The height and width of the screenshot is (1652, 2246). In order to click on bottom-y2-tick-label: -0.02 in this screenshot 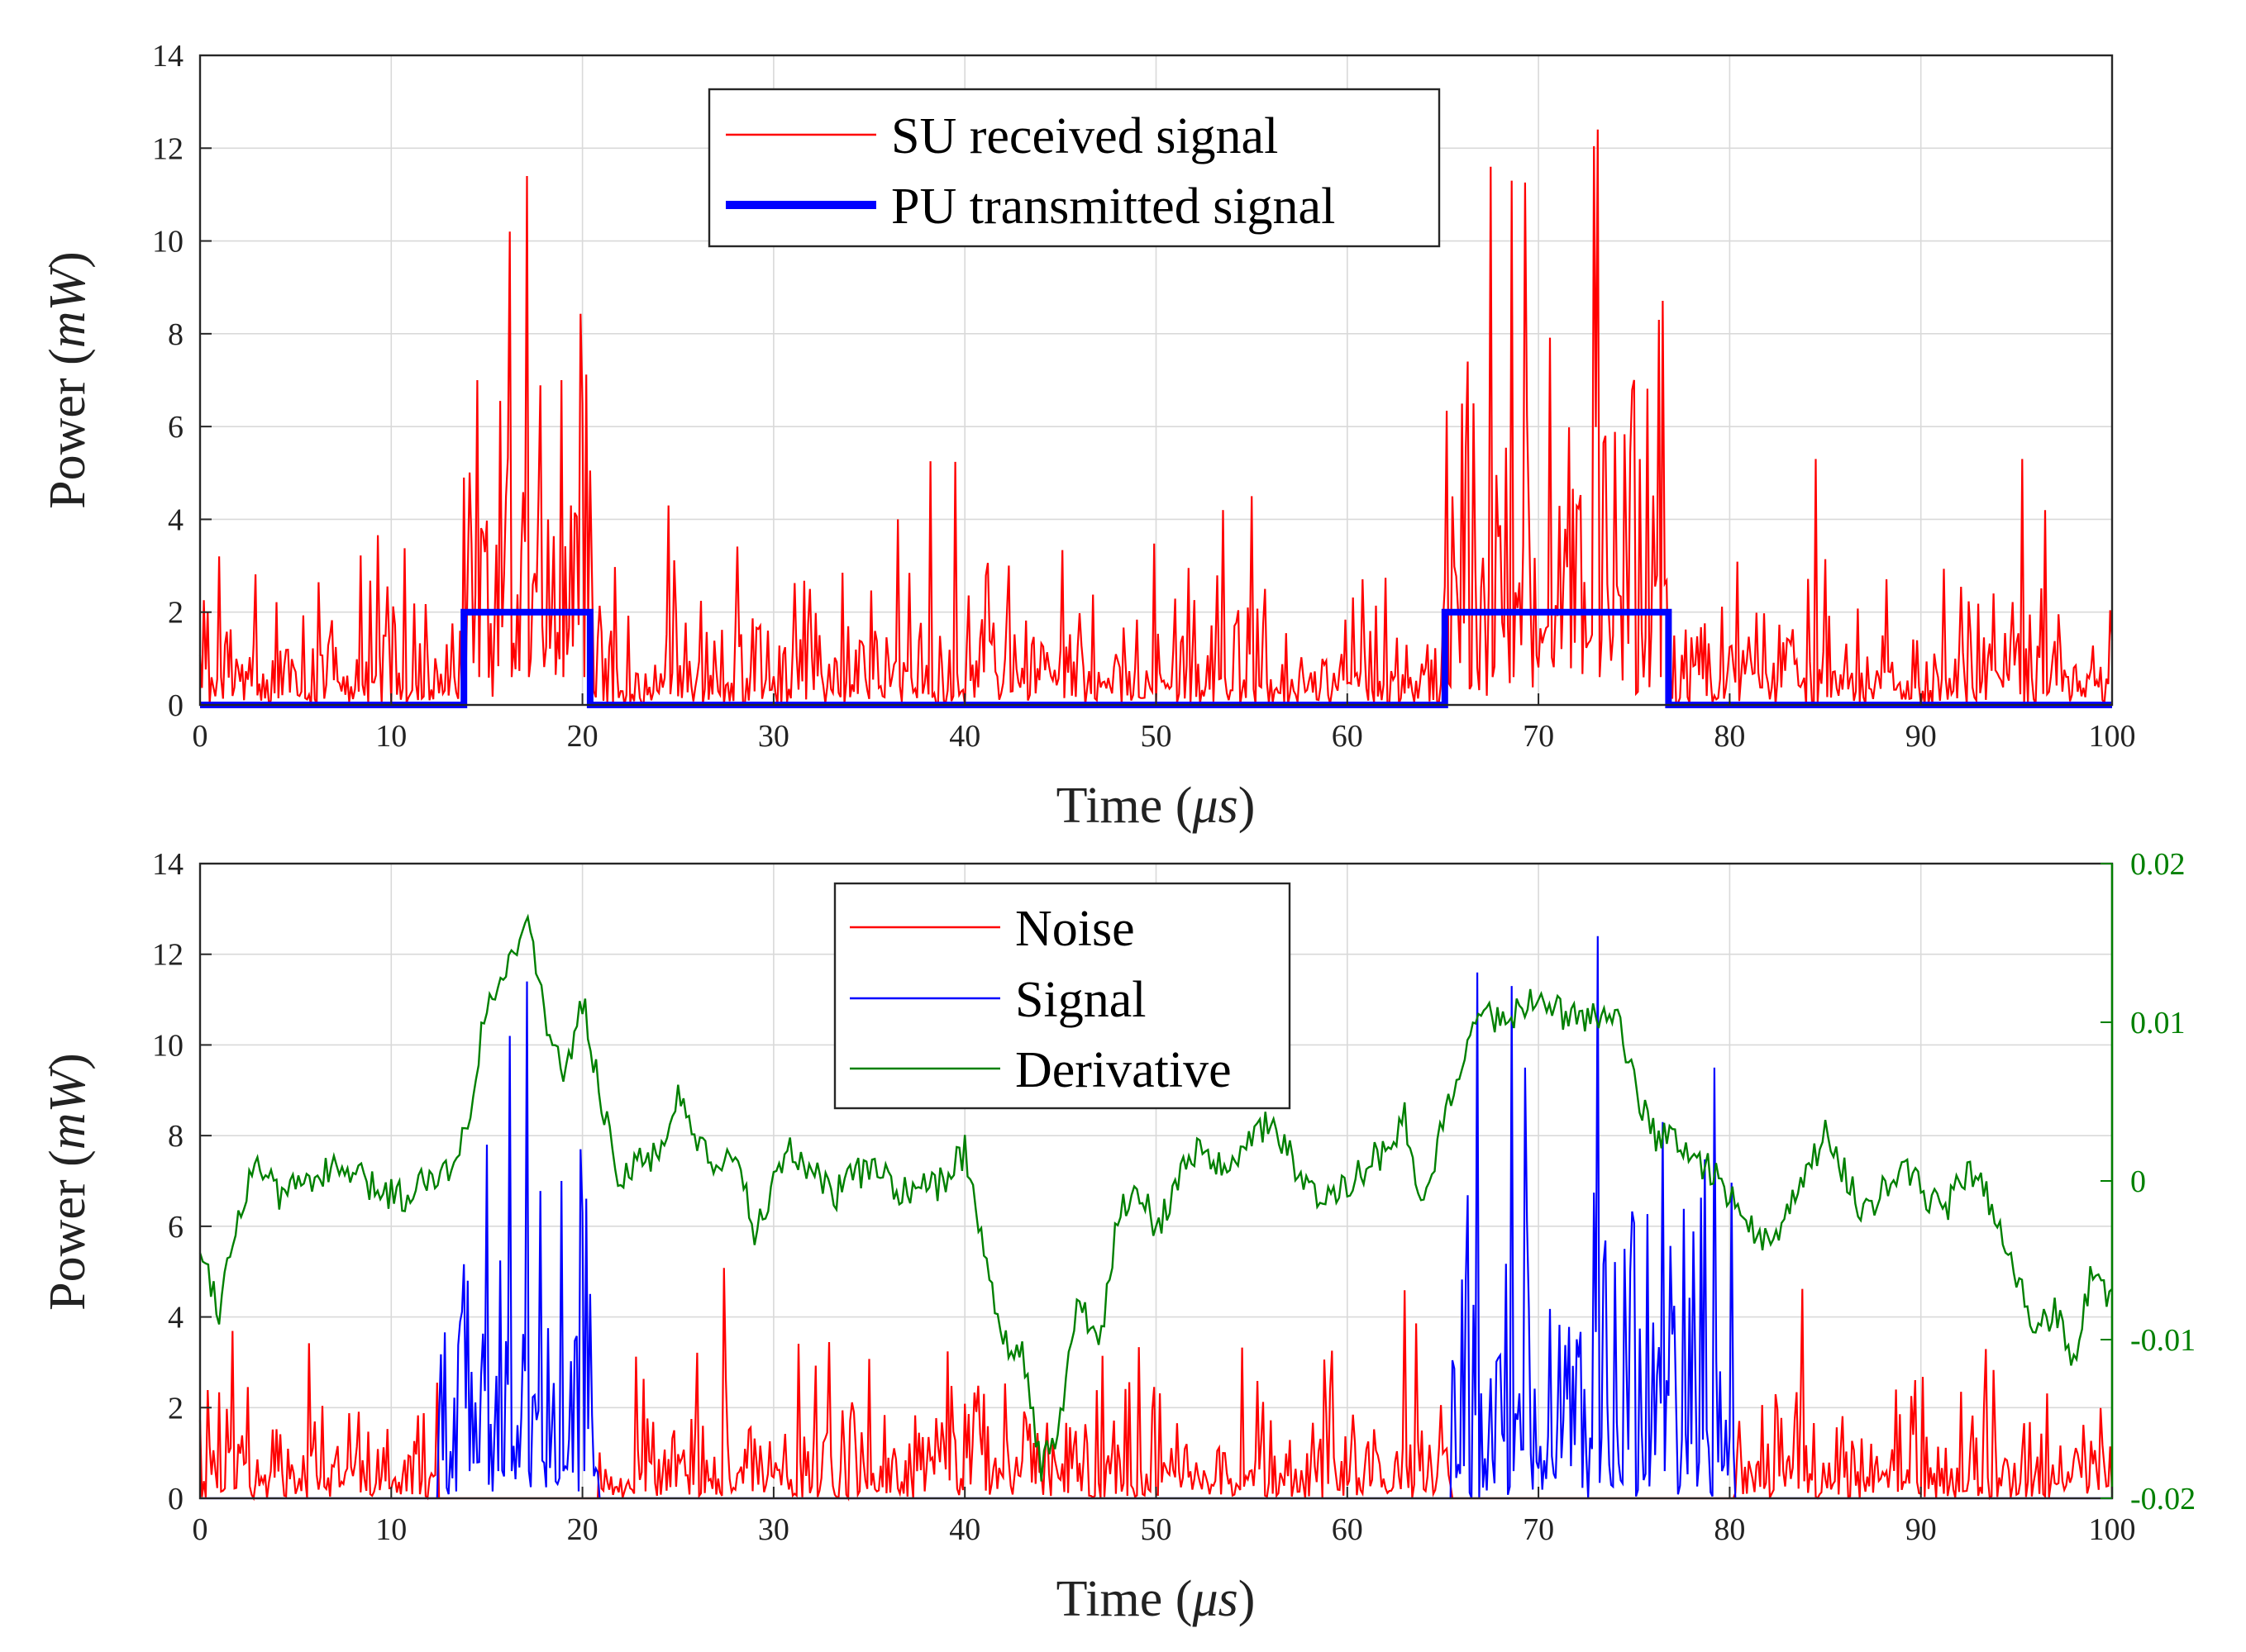, I will do `click(2163, 1499)`.